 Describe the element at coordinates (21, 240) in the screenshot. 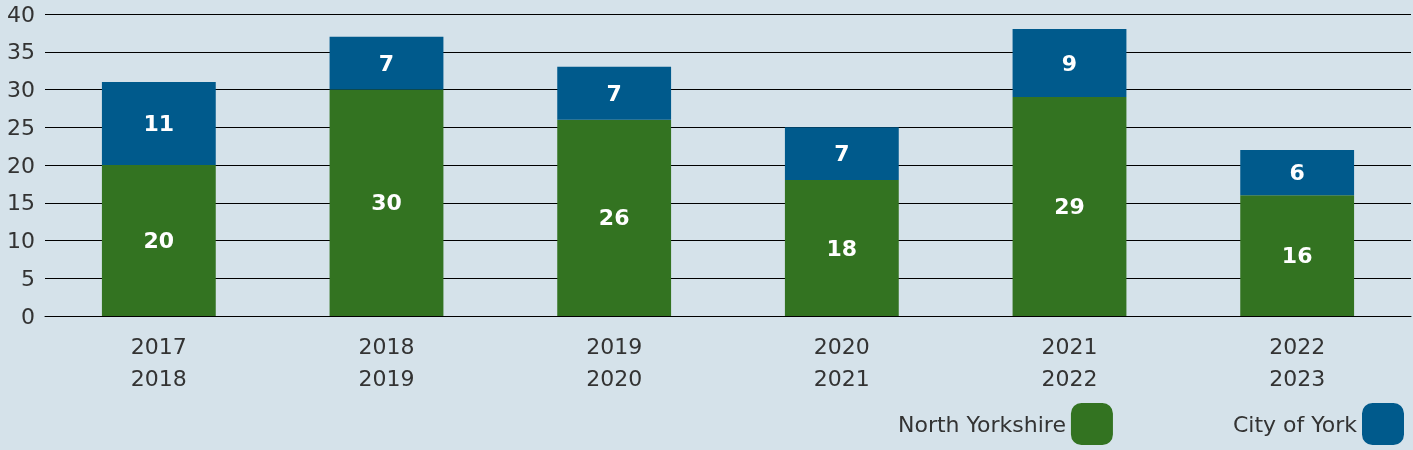

I see `y-tick-label: 10` at that location.